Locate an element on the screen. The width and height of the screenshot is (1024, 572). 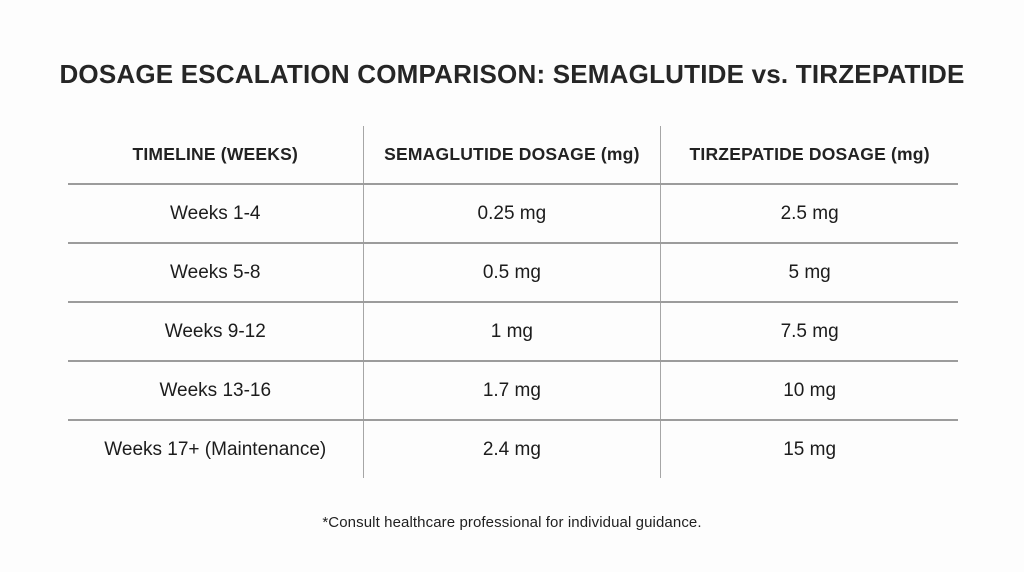
table-cell: 15 mg is located at coordinates (810, 449).